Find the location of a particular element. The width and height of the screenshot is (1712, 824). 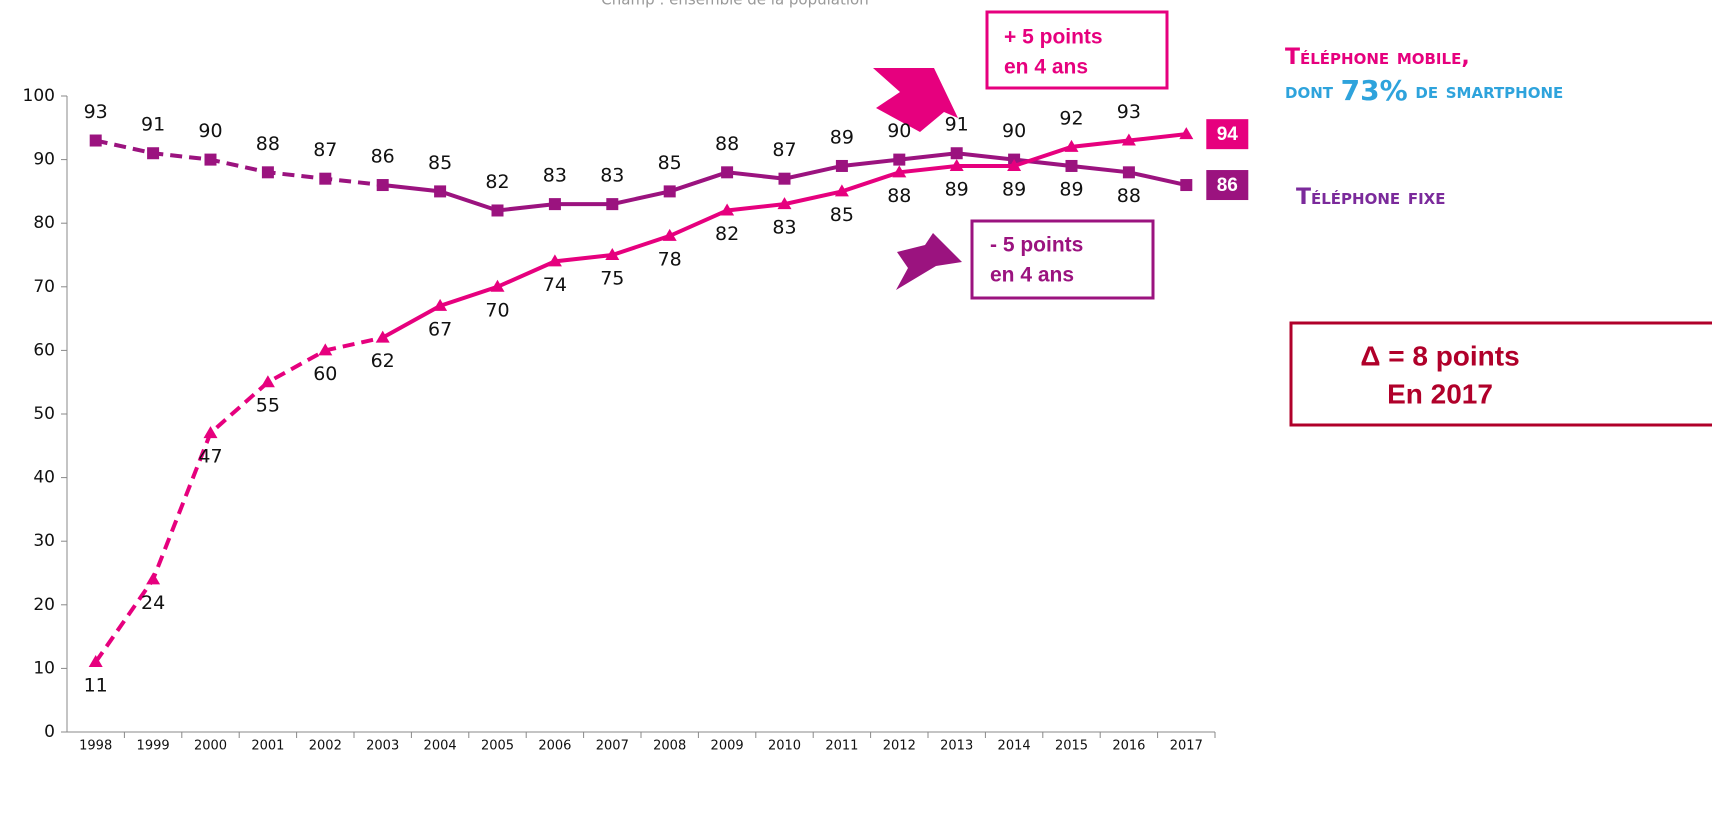

end-box is located at coordinates (1227, 185).